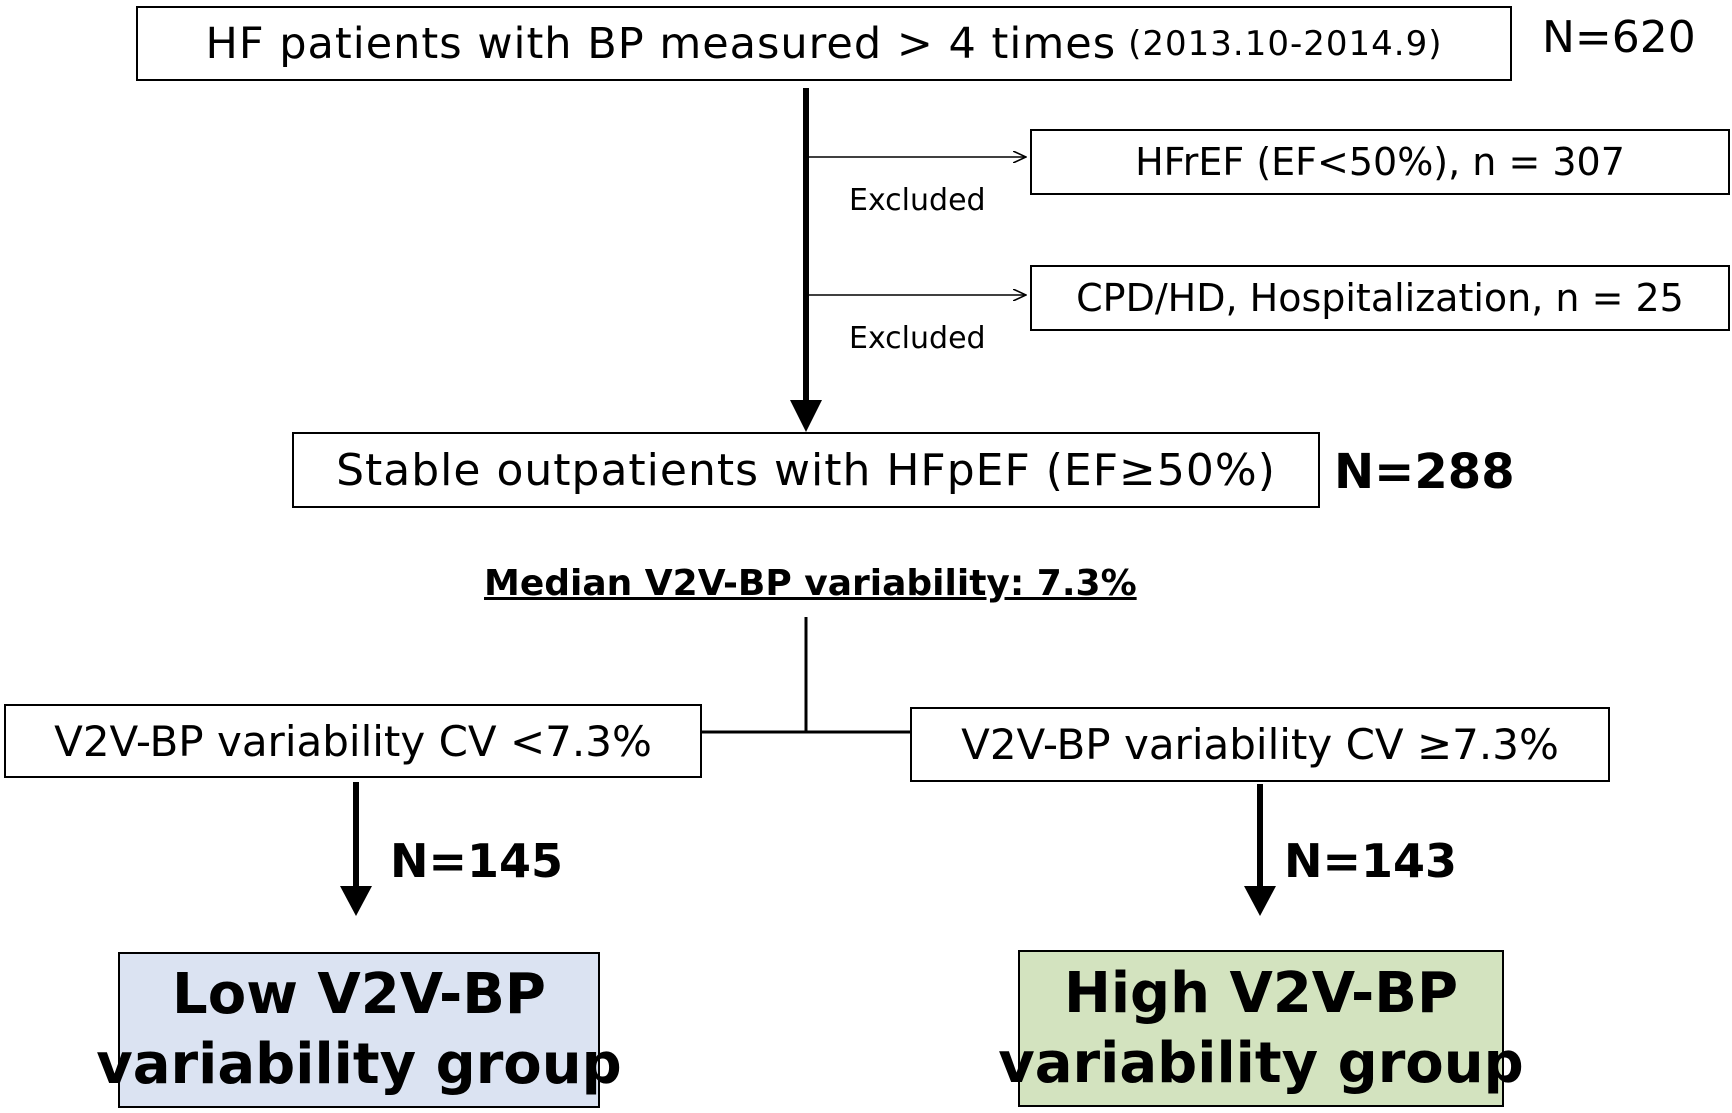 Image resolution: width=1732 pixels, height=1113 pixels. Describe the element at coordinates (477, 861) in the screenshot. I see `low-count: N=145` at that location.